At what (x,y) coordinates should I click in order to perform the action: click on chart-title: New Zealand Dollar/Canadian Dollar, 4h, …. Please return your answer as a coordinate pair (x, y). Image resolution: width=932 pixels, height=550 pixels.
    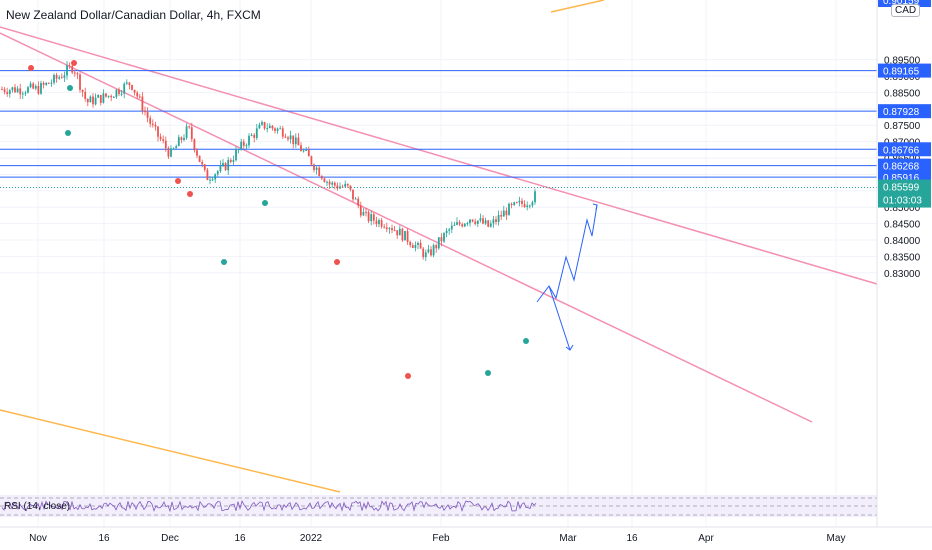
    Looking at the image, I should click on (133, 15).